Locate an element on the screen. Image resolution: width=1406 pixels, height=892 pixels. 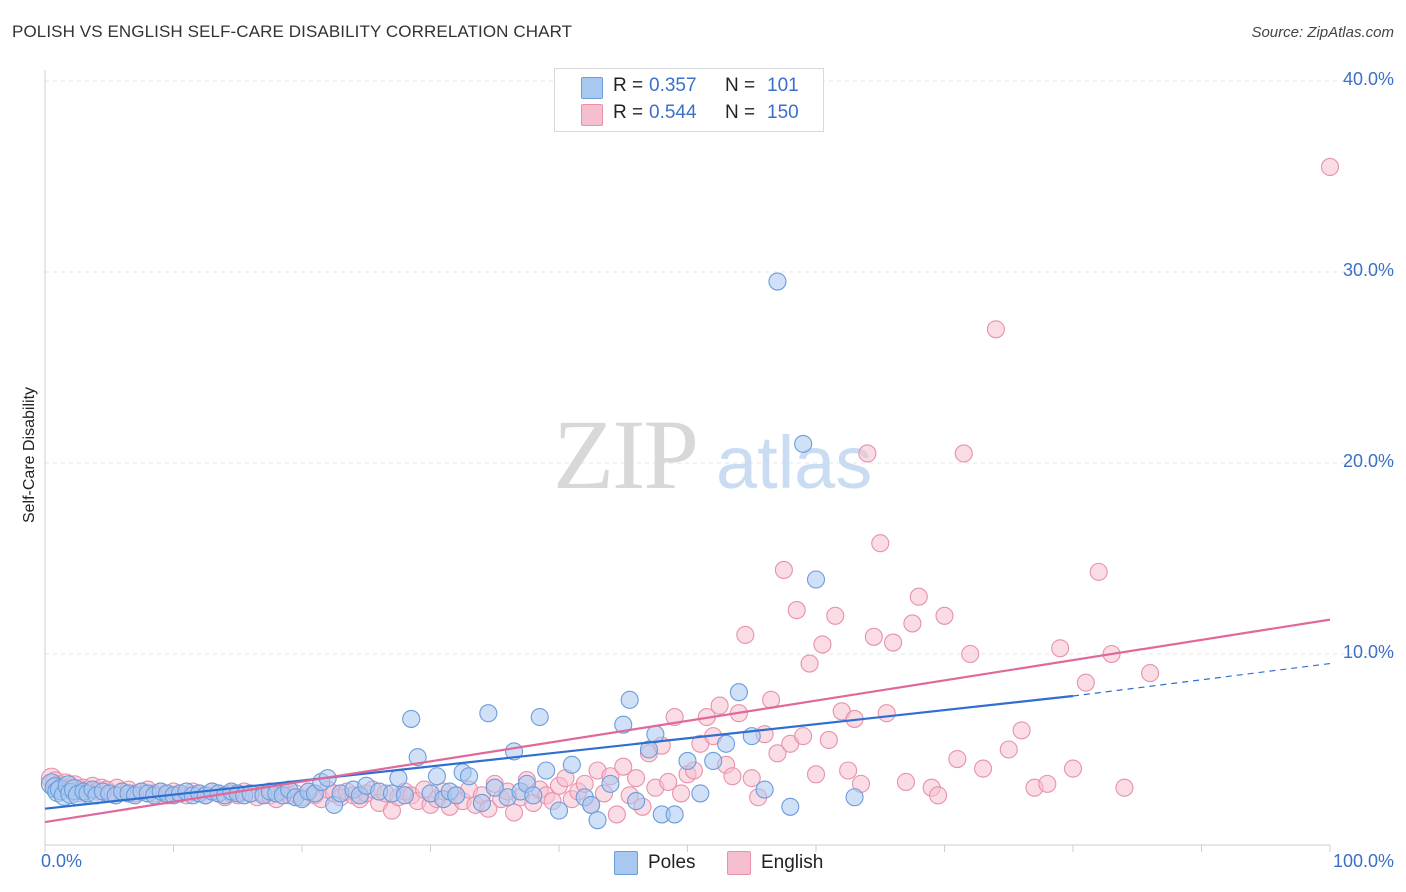
watermark-zip: ZIP is located at coordinates (625, 454).